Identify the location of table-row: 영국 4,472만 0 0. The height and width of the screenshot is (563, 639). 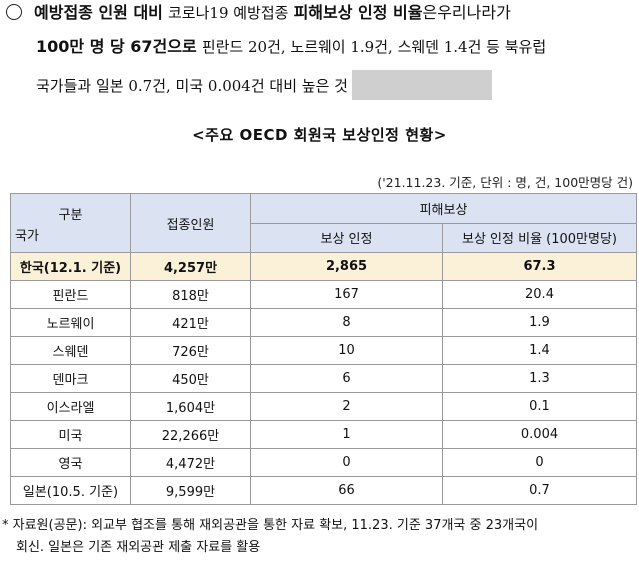
(323, 462).